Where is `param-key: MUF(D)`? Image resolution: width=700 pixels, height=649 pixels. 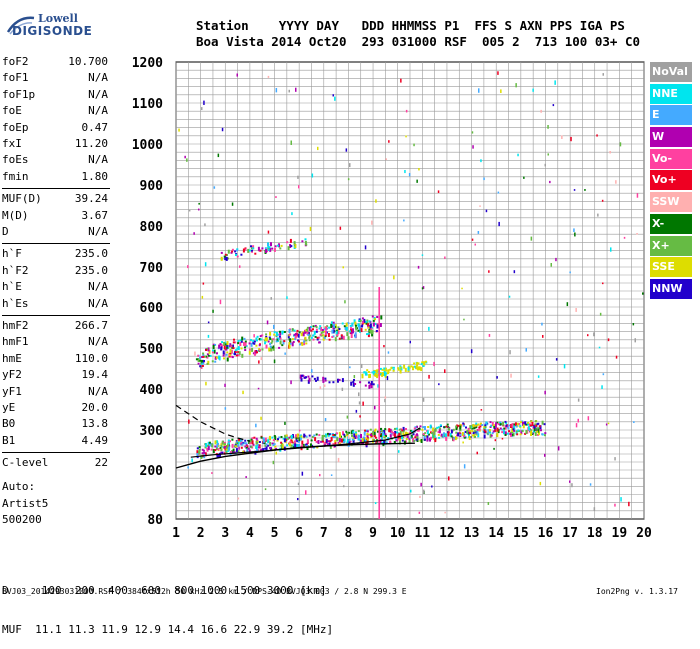 param-key: MUF(D) is located at coordinates (22, 199).